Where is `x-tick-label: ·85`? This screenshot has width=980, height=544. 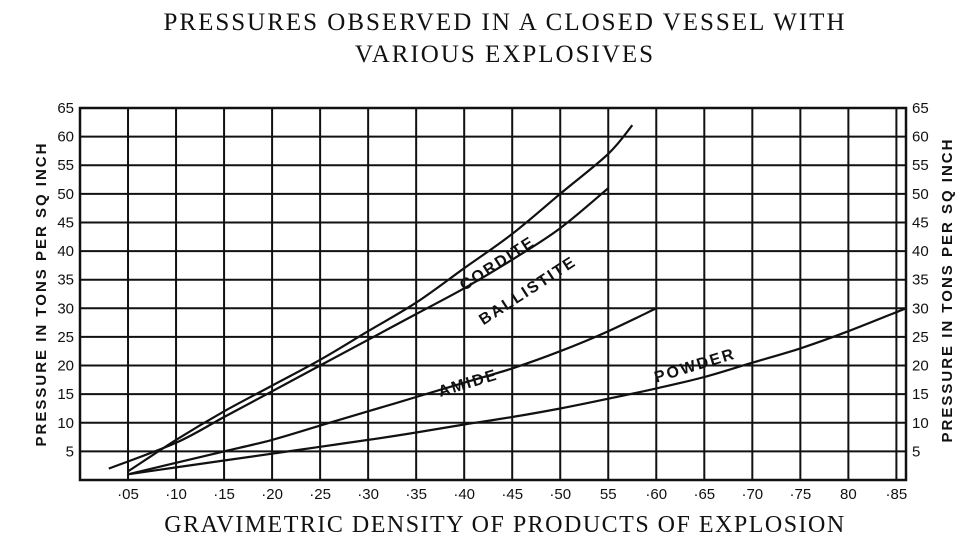 x-tick-label: ·85 is located at coordinates (897, 494).